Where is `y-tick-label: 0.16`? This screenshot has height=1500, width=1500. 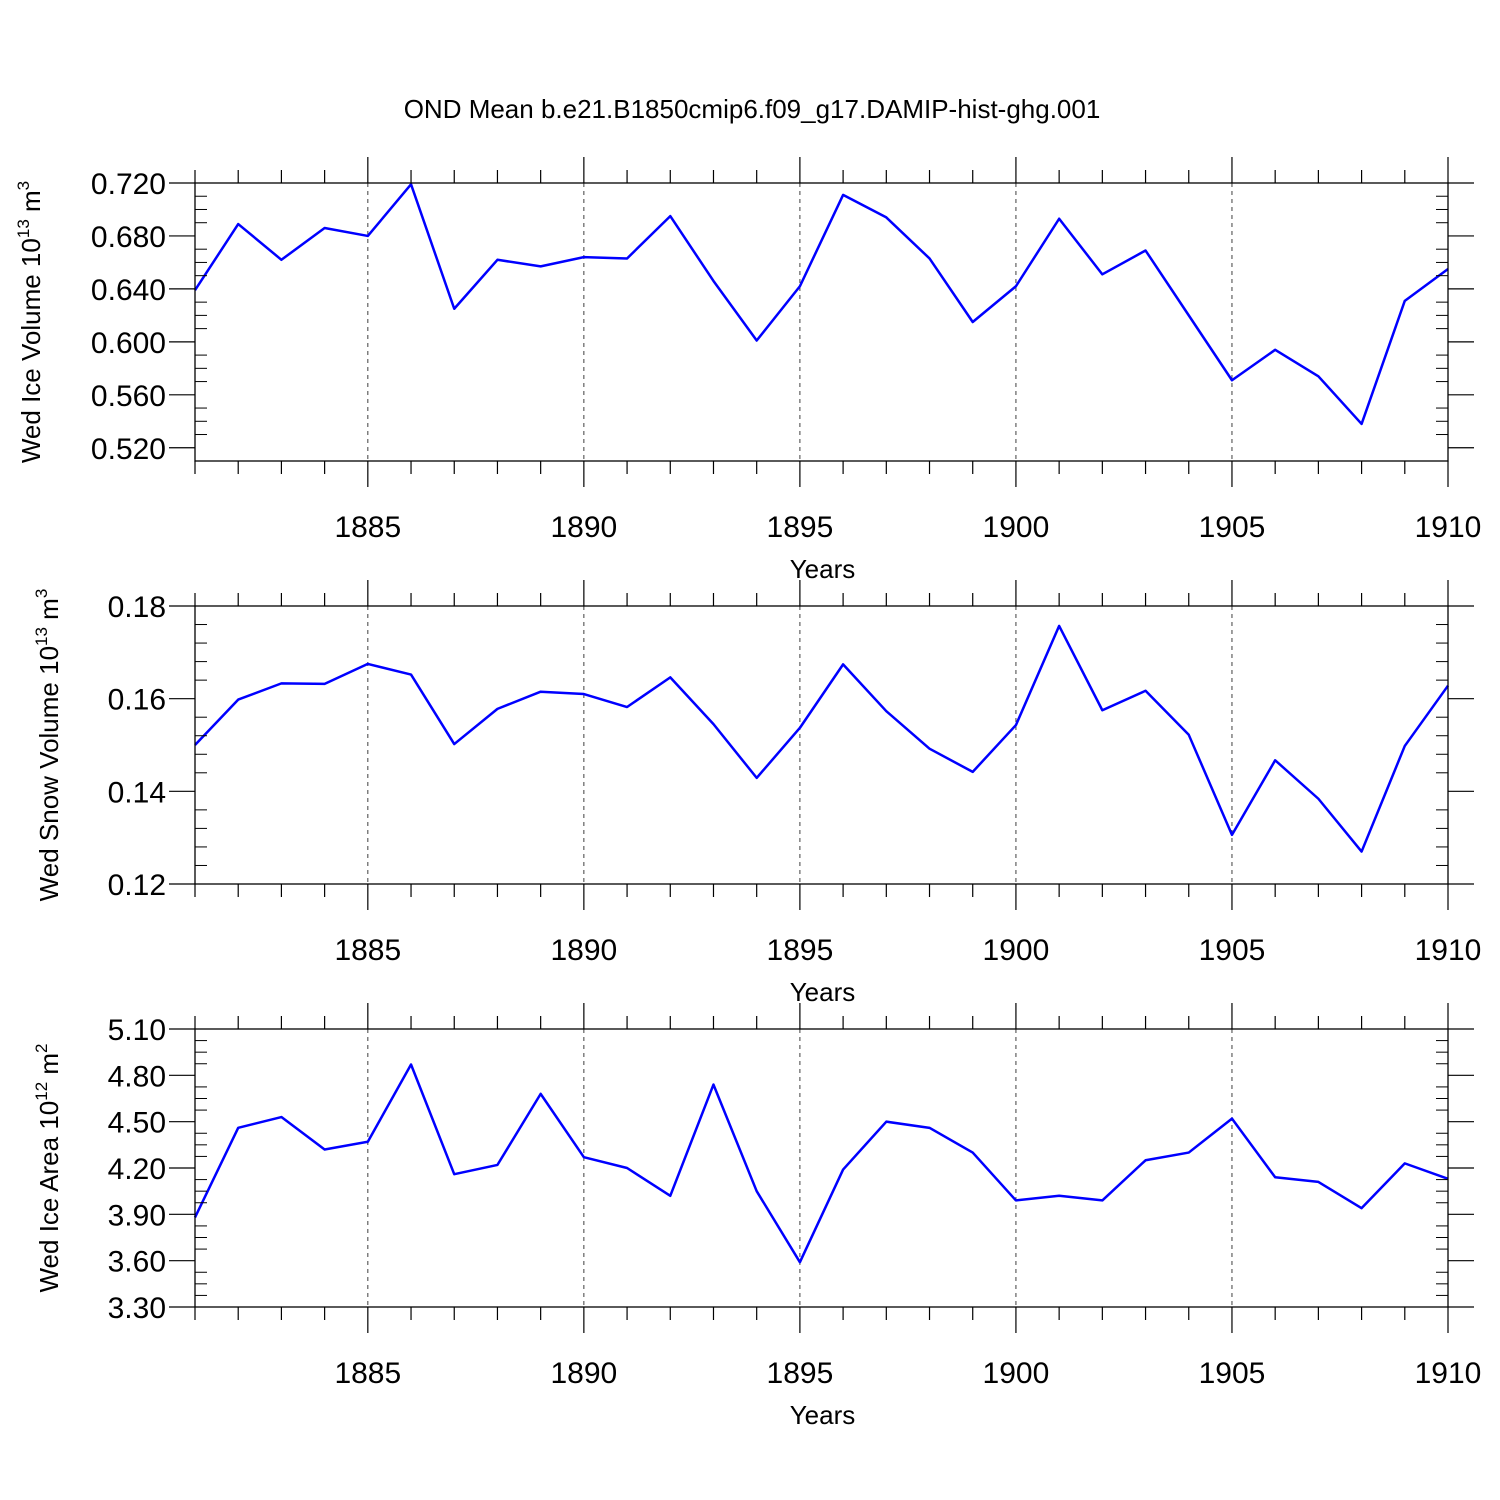 y-tick-label: 0.16 is located at coordinates (137, 700).